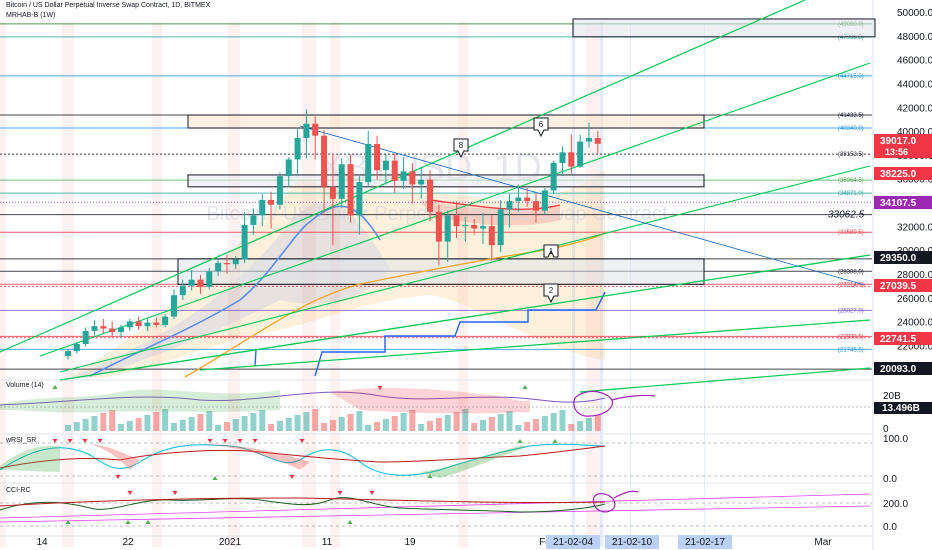  Describe the element at coordinates (551, 251) in the screenshot. I see `annotation-label: 1` at that location.